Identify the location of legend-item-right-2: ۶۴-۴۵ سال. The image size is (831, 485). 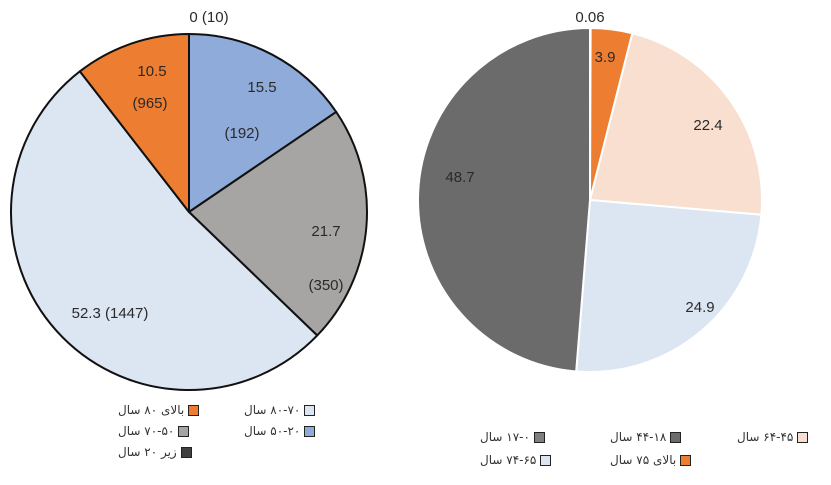
(773, 437).